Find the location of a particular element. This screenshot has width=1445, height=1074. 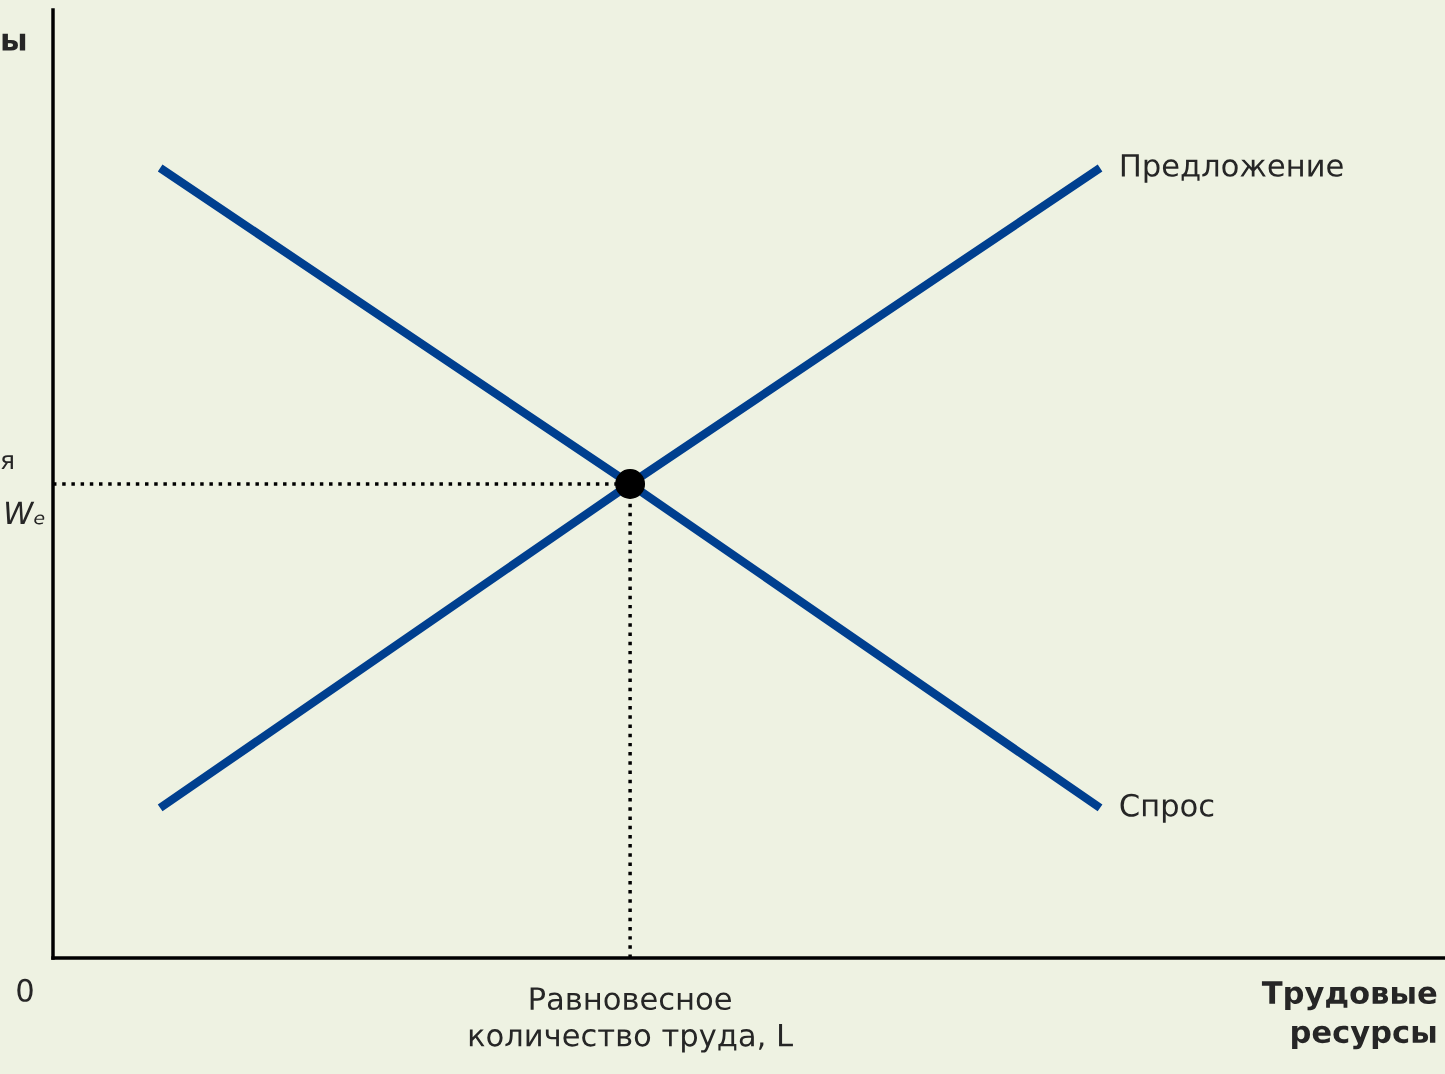

series-label: Спрос is located at coordinates (1167, 808).